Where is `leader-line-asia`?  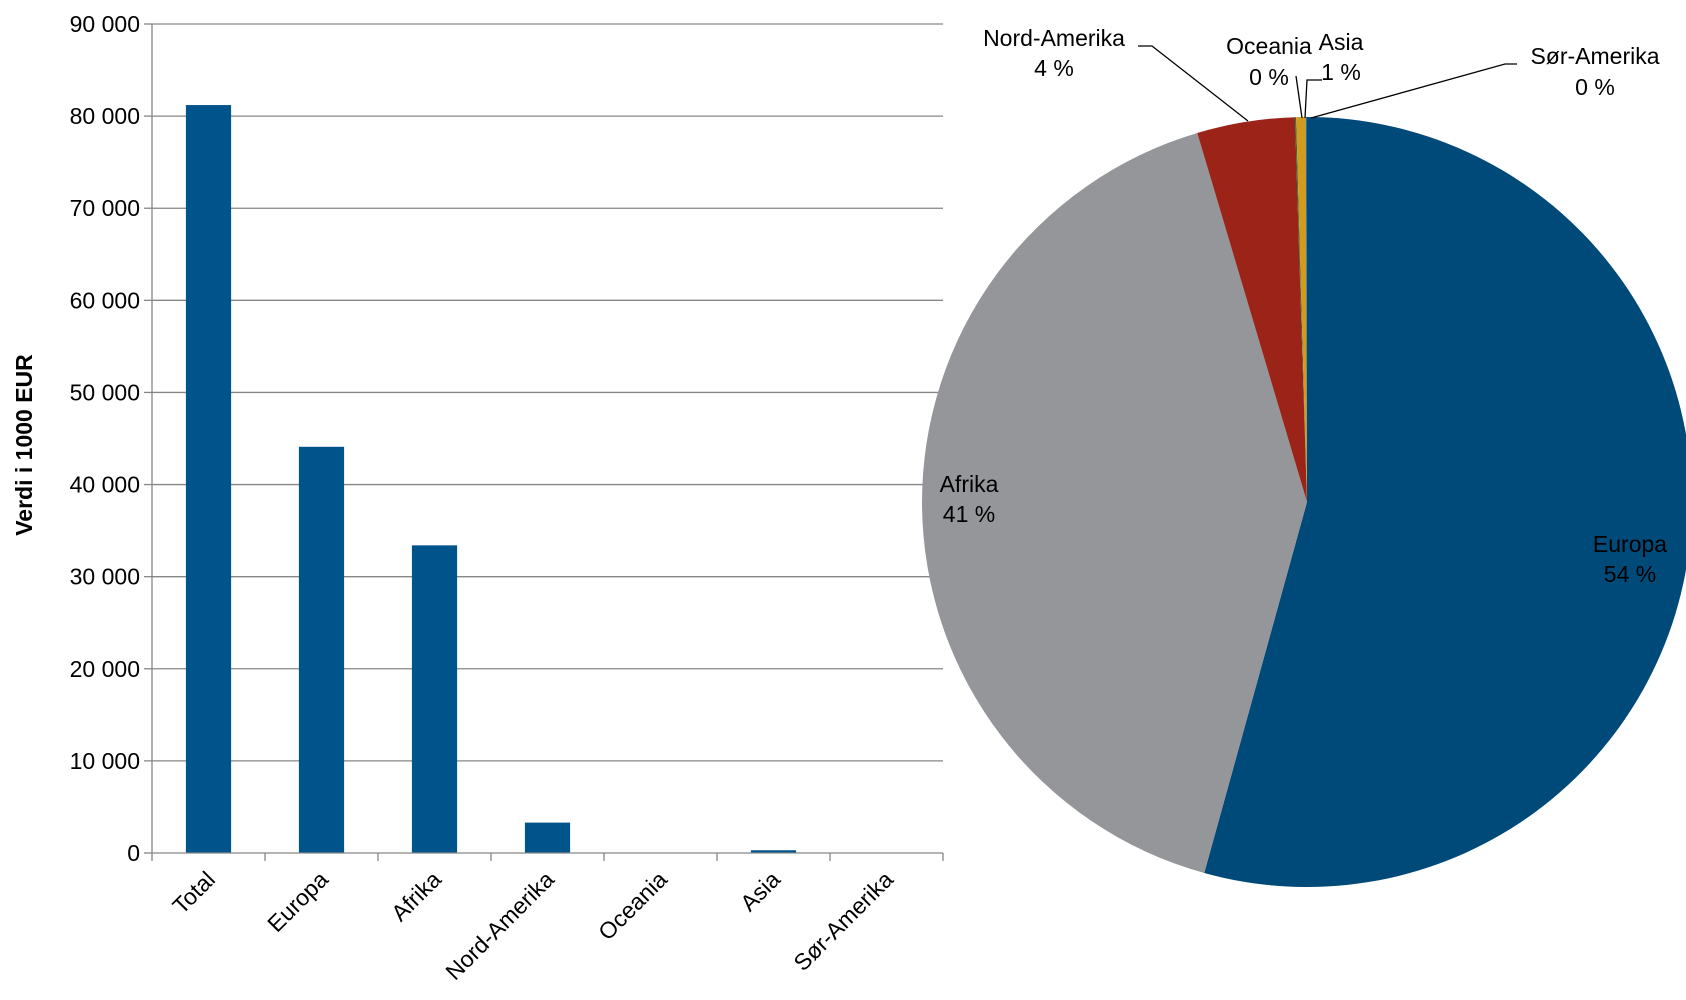
leader-line-asia is located at coordinates (1313, 99).